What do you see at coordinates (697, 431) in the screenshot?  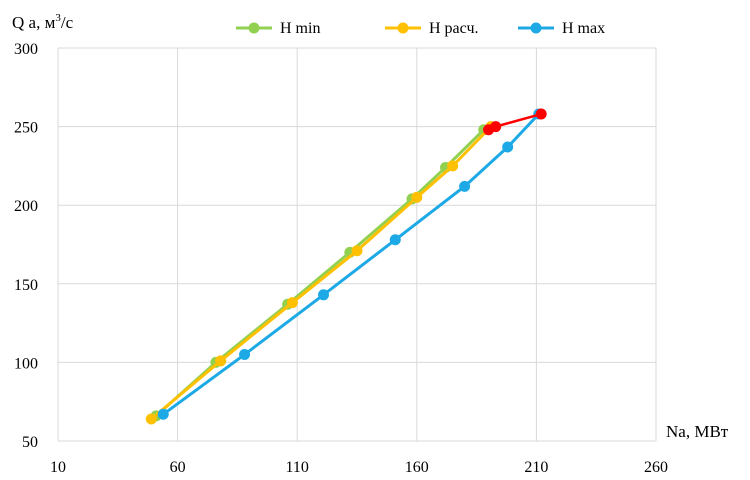 I see `x-axis-title: Na, МВт` at bounding box center [697, 431].